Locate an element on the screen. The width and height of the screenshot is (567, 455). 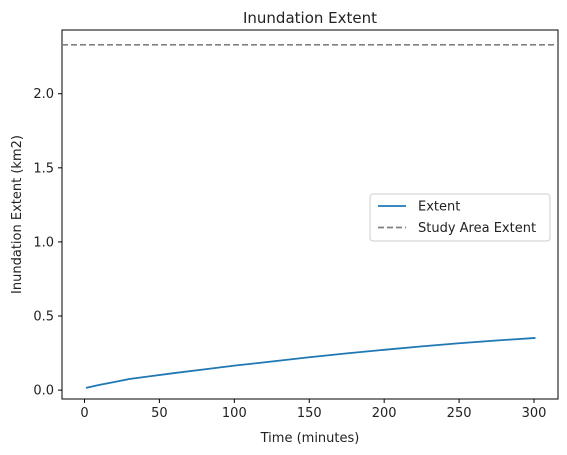
y-axis: 0.0 0.5 1.0 1.5 2.0 is located at coordinates (47, 243).